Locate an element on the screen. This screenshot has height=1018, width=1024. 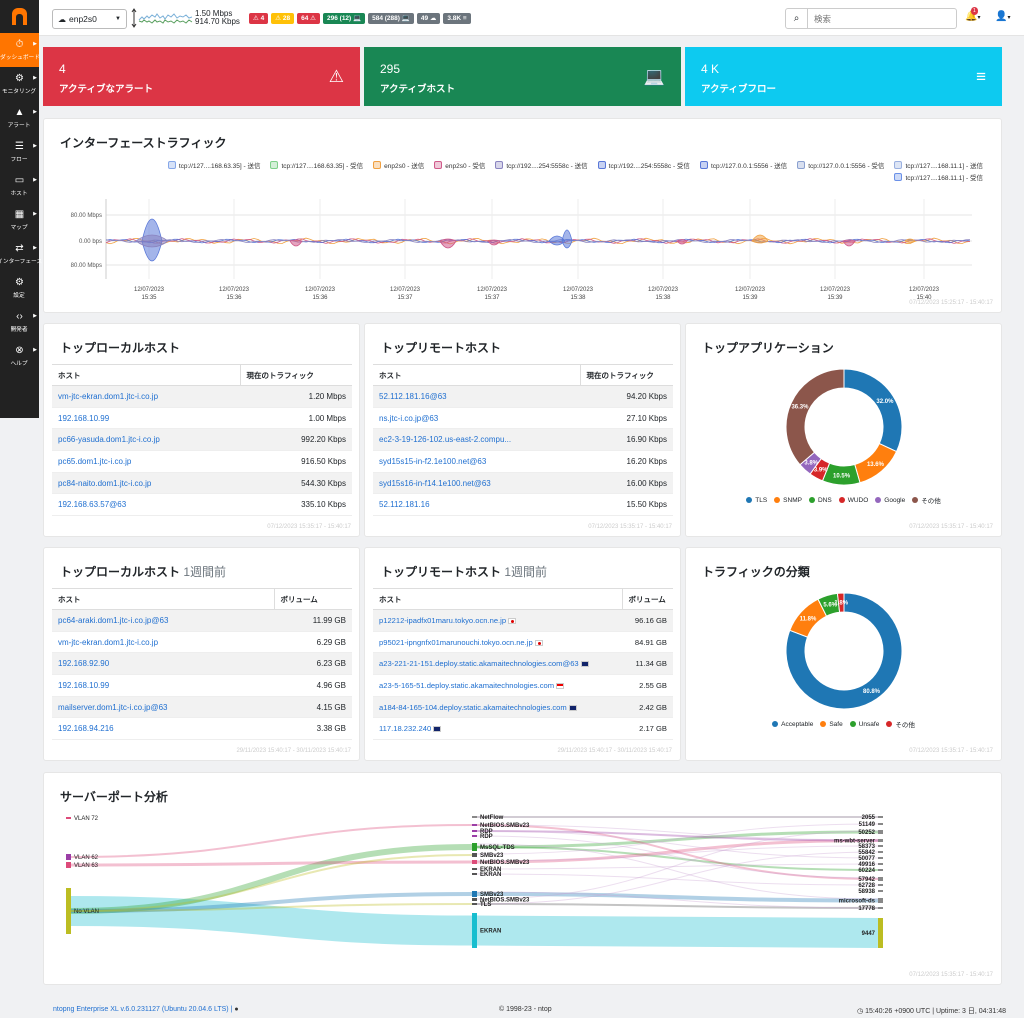
table-row: pc84-naito.dom1.jtc-i.co.jp 544.30 Kbps is located at coordinates (202, 483).